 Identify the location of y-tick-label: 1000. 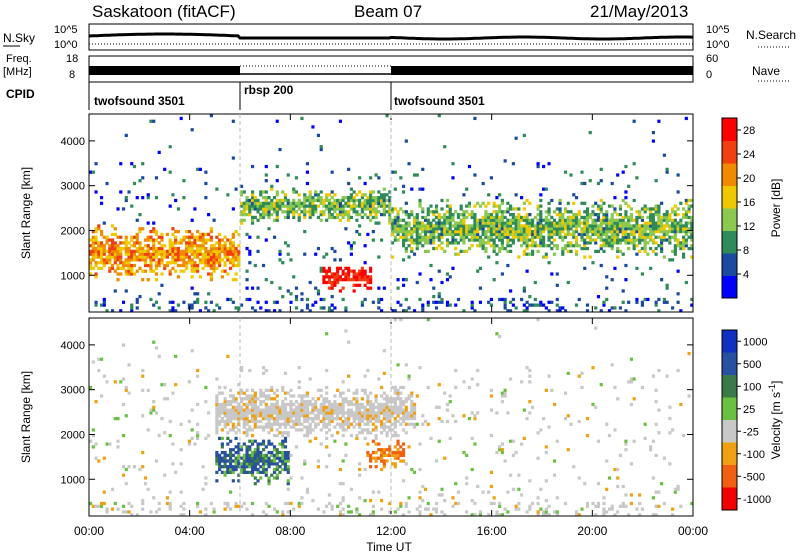
(73, 480).